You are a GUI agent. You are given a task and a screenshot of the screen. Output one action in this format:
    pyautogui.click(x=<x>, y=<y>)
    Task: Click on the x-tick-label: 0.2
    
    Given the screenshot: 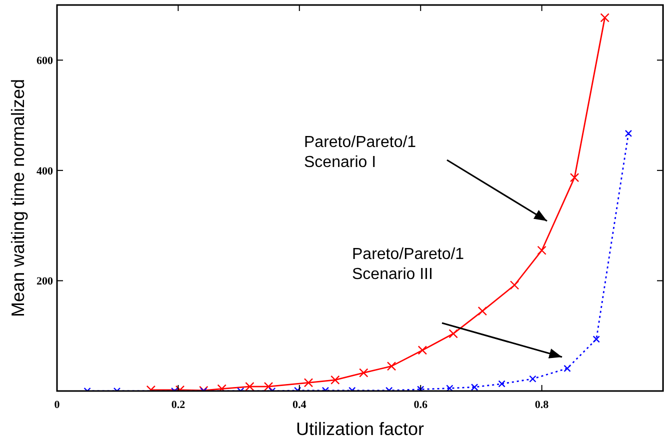 What is the action you would take?
    pyautogui.click(x=178, y=405)
    